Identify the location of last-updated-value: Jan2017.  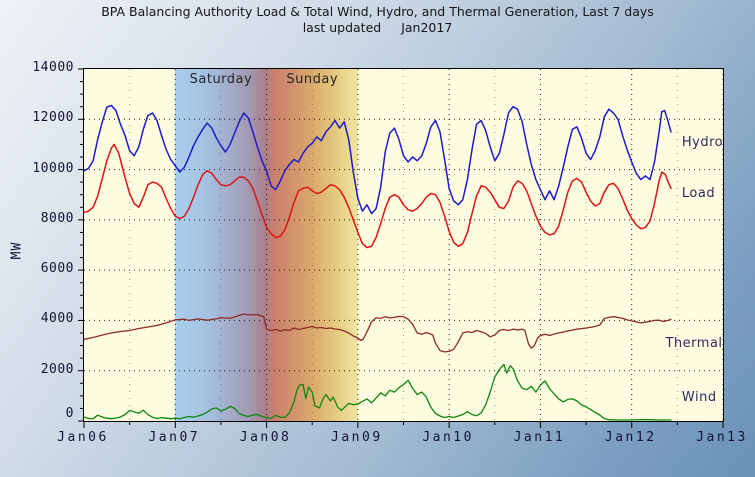
(427, 27).